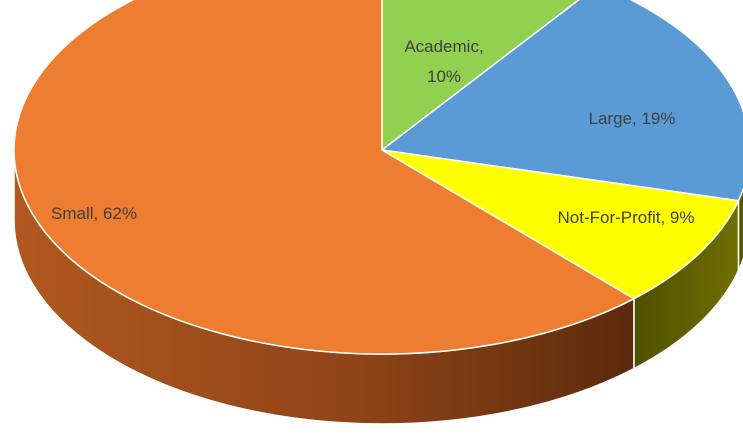  I want to click on slice-label-not-for-profit: Not-For-Profit, 9%, so click(626, 217).